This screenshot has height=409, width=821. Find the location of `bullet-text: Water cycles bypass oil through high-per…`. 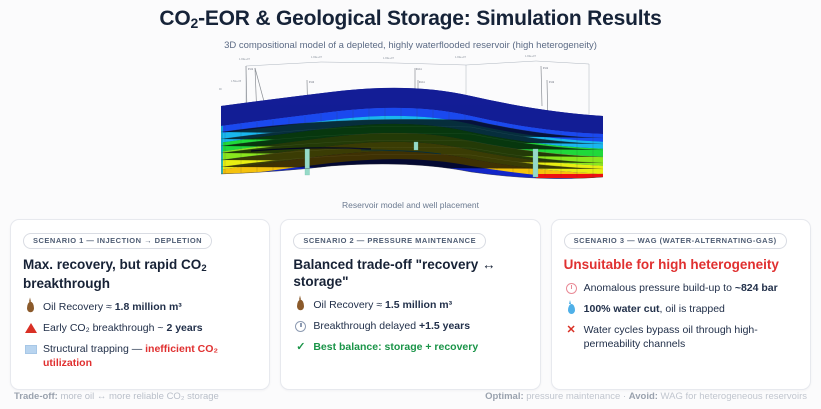

bullet-text: Water cycles bypass oil through high-per… is located at coordinates (670, 337).